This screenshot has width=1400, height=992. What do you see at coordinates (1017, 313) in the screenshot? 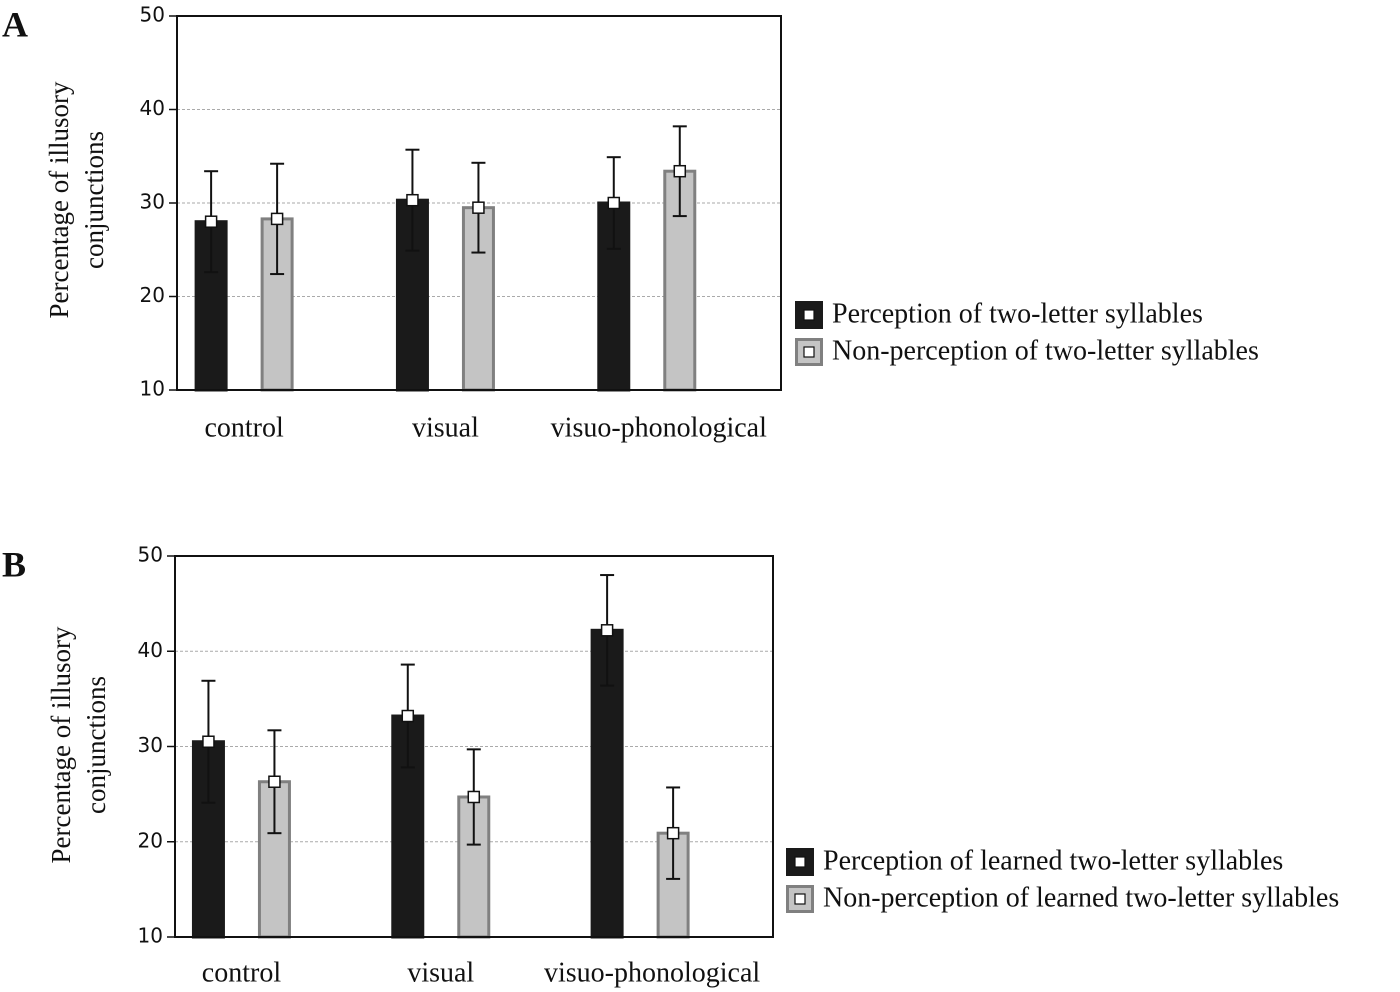
I see `legend-label: Perception of two-letter syllables` at bounding box center [1017, 313].